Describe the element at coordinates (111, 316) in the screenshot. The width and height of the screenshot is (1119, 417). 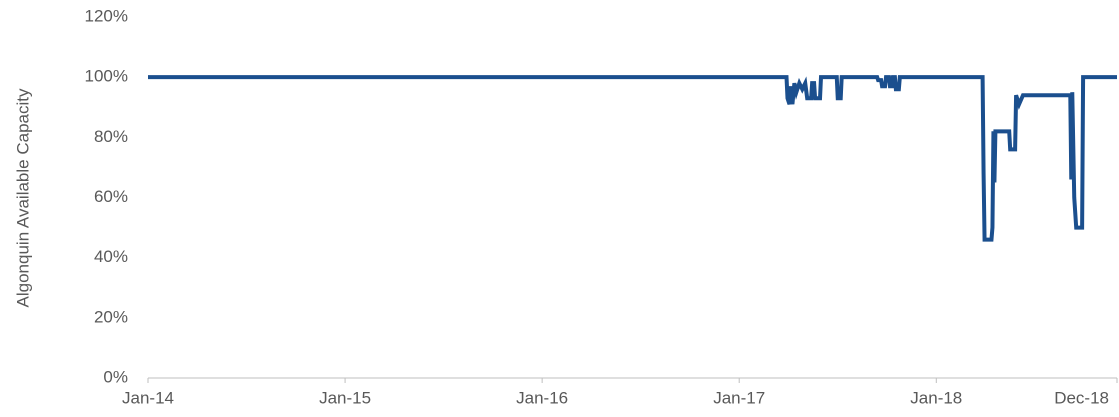
I see `y-tick-label: 20%` at that location.